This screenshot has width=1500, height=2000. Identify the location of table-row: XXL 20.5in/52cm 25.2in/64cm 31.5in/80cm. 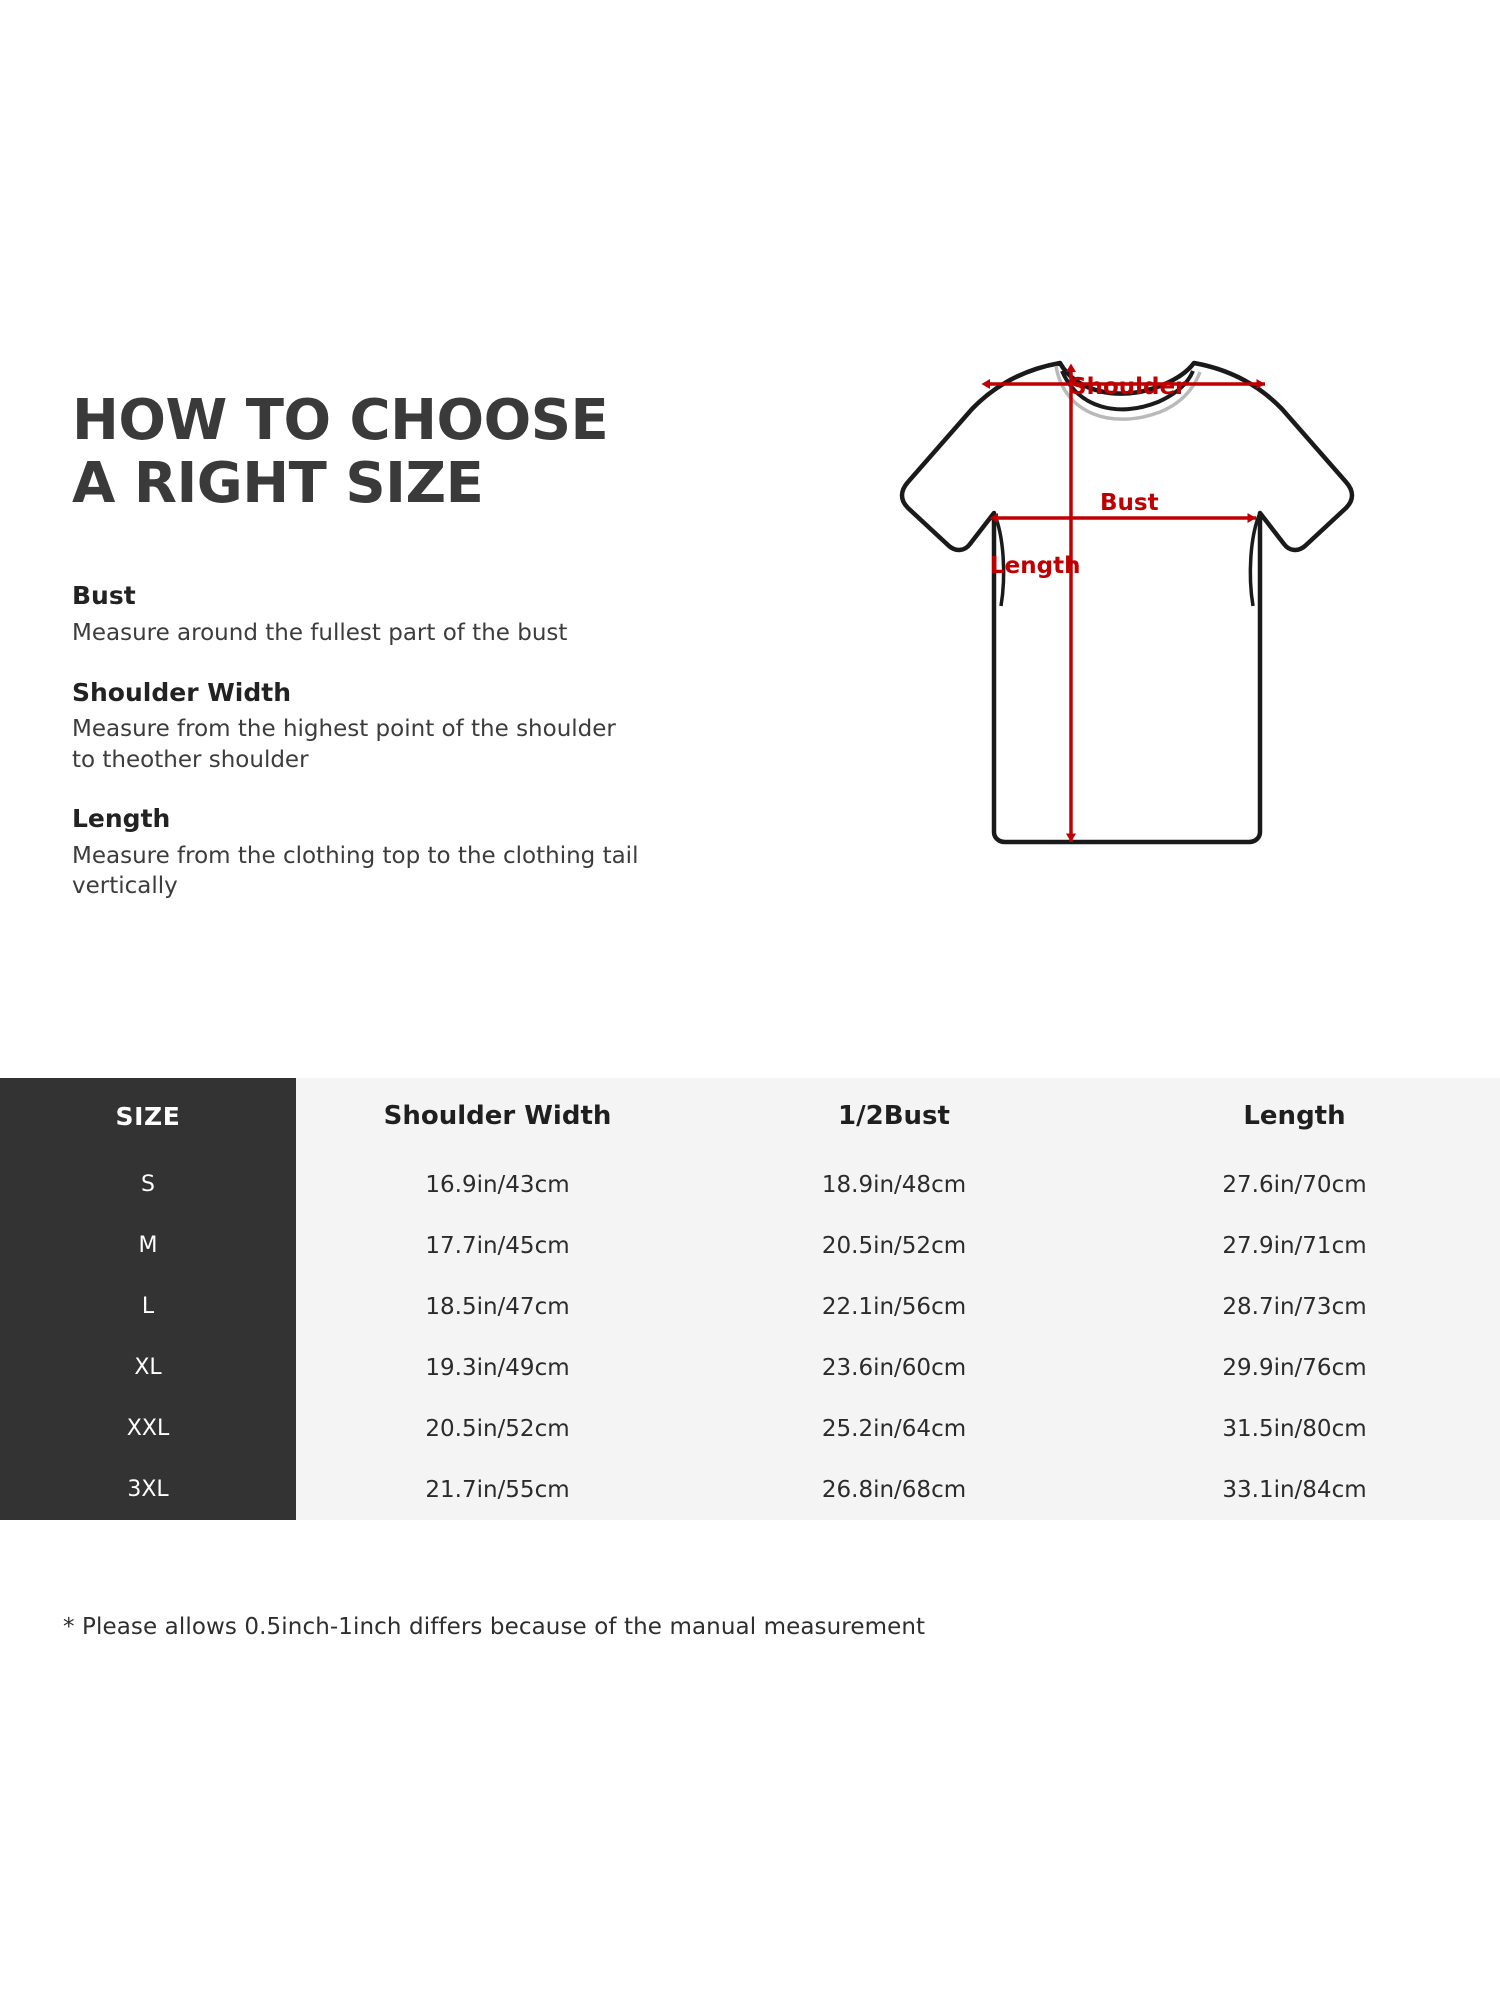
(750, 1428).